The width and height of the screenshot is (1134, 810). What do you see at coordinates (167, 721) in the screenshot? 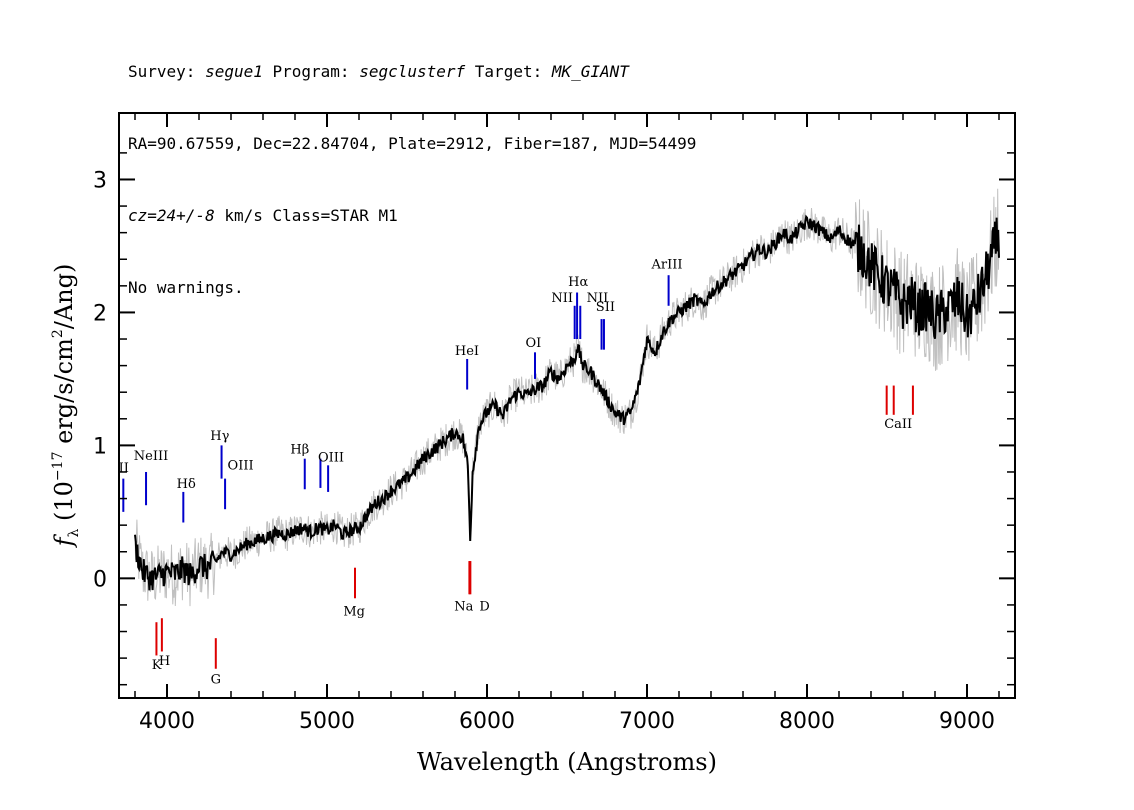
I see `x-tick-label: 4000` at bounding box center [167, 721].